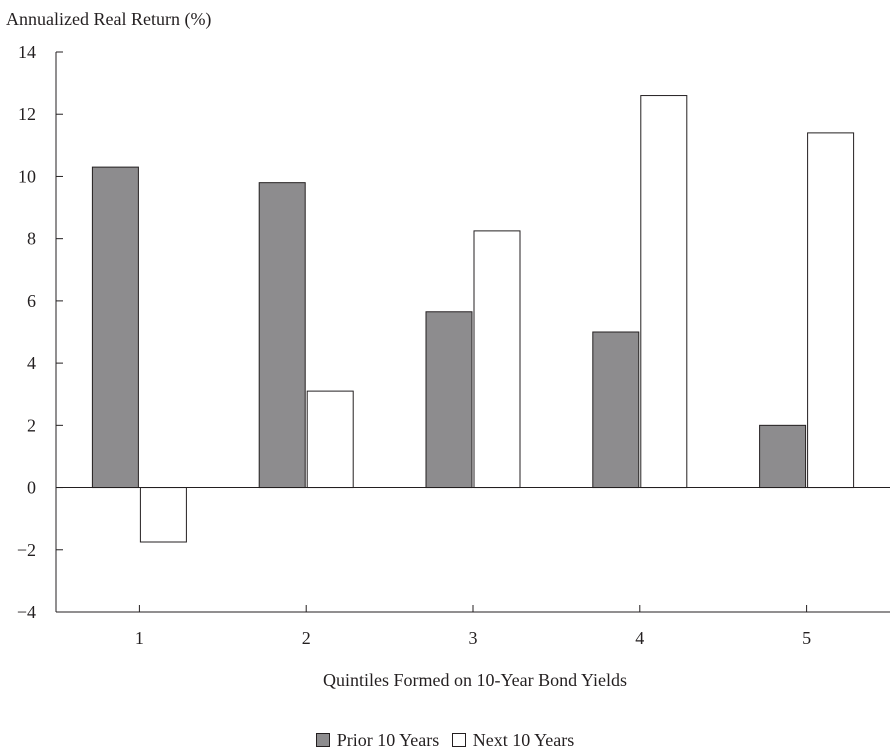 The width and height of the screenshot is (890, 751). Describe the element at coordinates (445, 740) in the screenshot. I see `legend: Prior 10 Years Next 10 Years` at that location.